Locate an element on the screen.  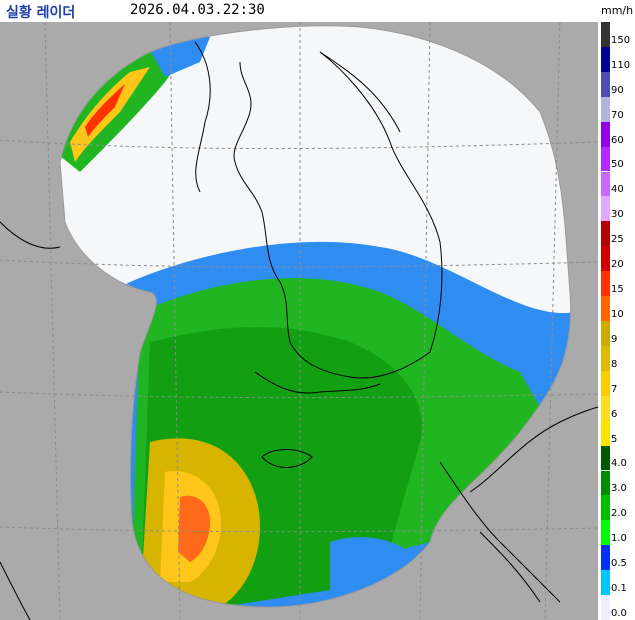
legend-entry: 8 is located at coordinates (618, 358).